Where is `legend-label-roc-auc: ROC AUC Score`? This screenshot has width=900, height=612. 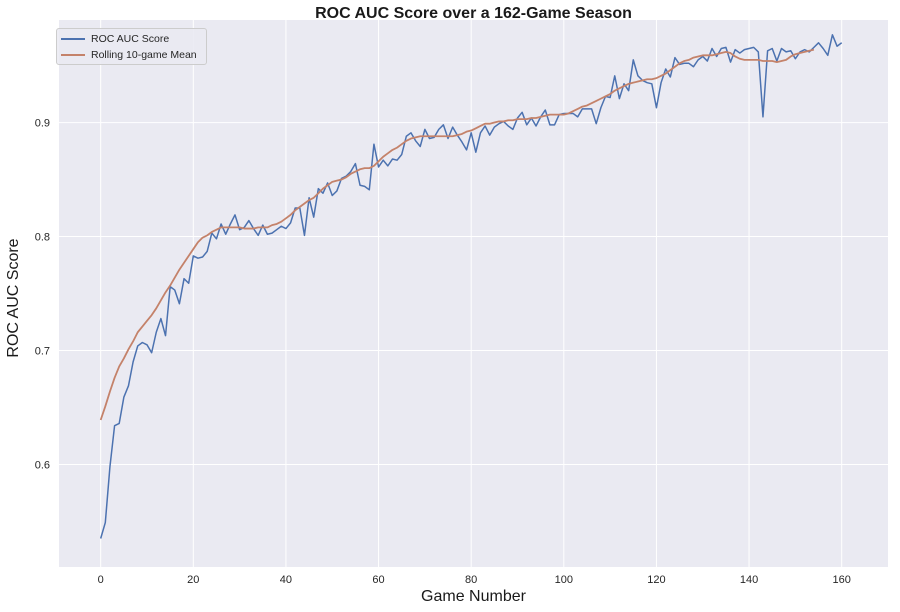 legend-label-roc-auc: ROC AUC Score is located at coordinates (130, 39).